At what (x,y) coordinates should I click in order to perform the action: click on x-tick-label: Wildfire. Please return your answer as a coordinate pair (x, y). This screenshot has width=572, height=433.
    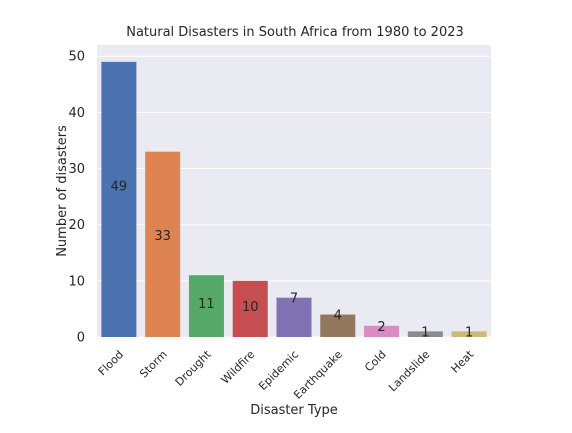
    Looking at the image, I should click on (238, 367).